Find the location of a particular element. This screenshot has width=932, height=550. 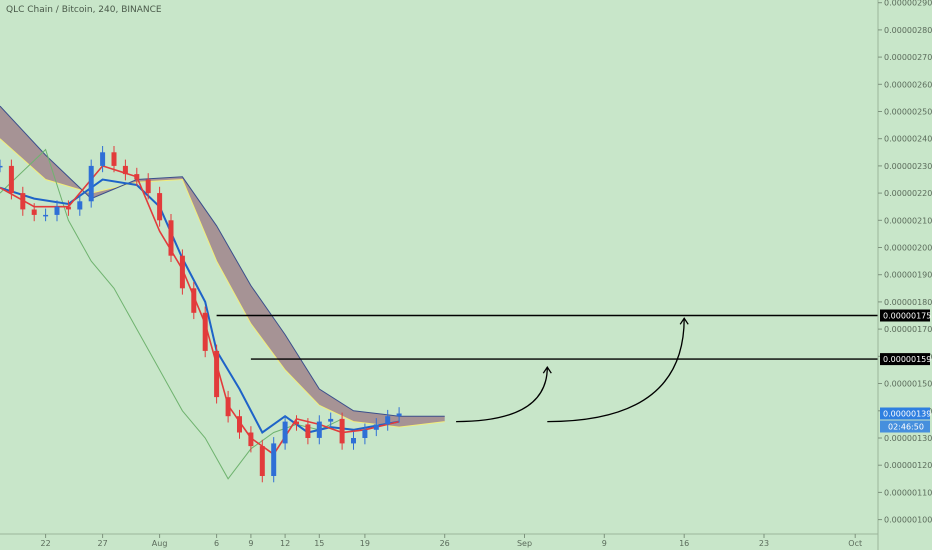

price-tick-label: 0.00000270 is located at coordinates (908, 57).